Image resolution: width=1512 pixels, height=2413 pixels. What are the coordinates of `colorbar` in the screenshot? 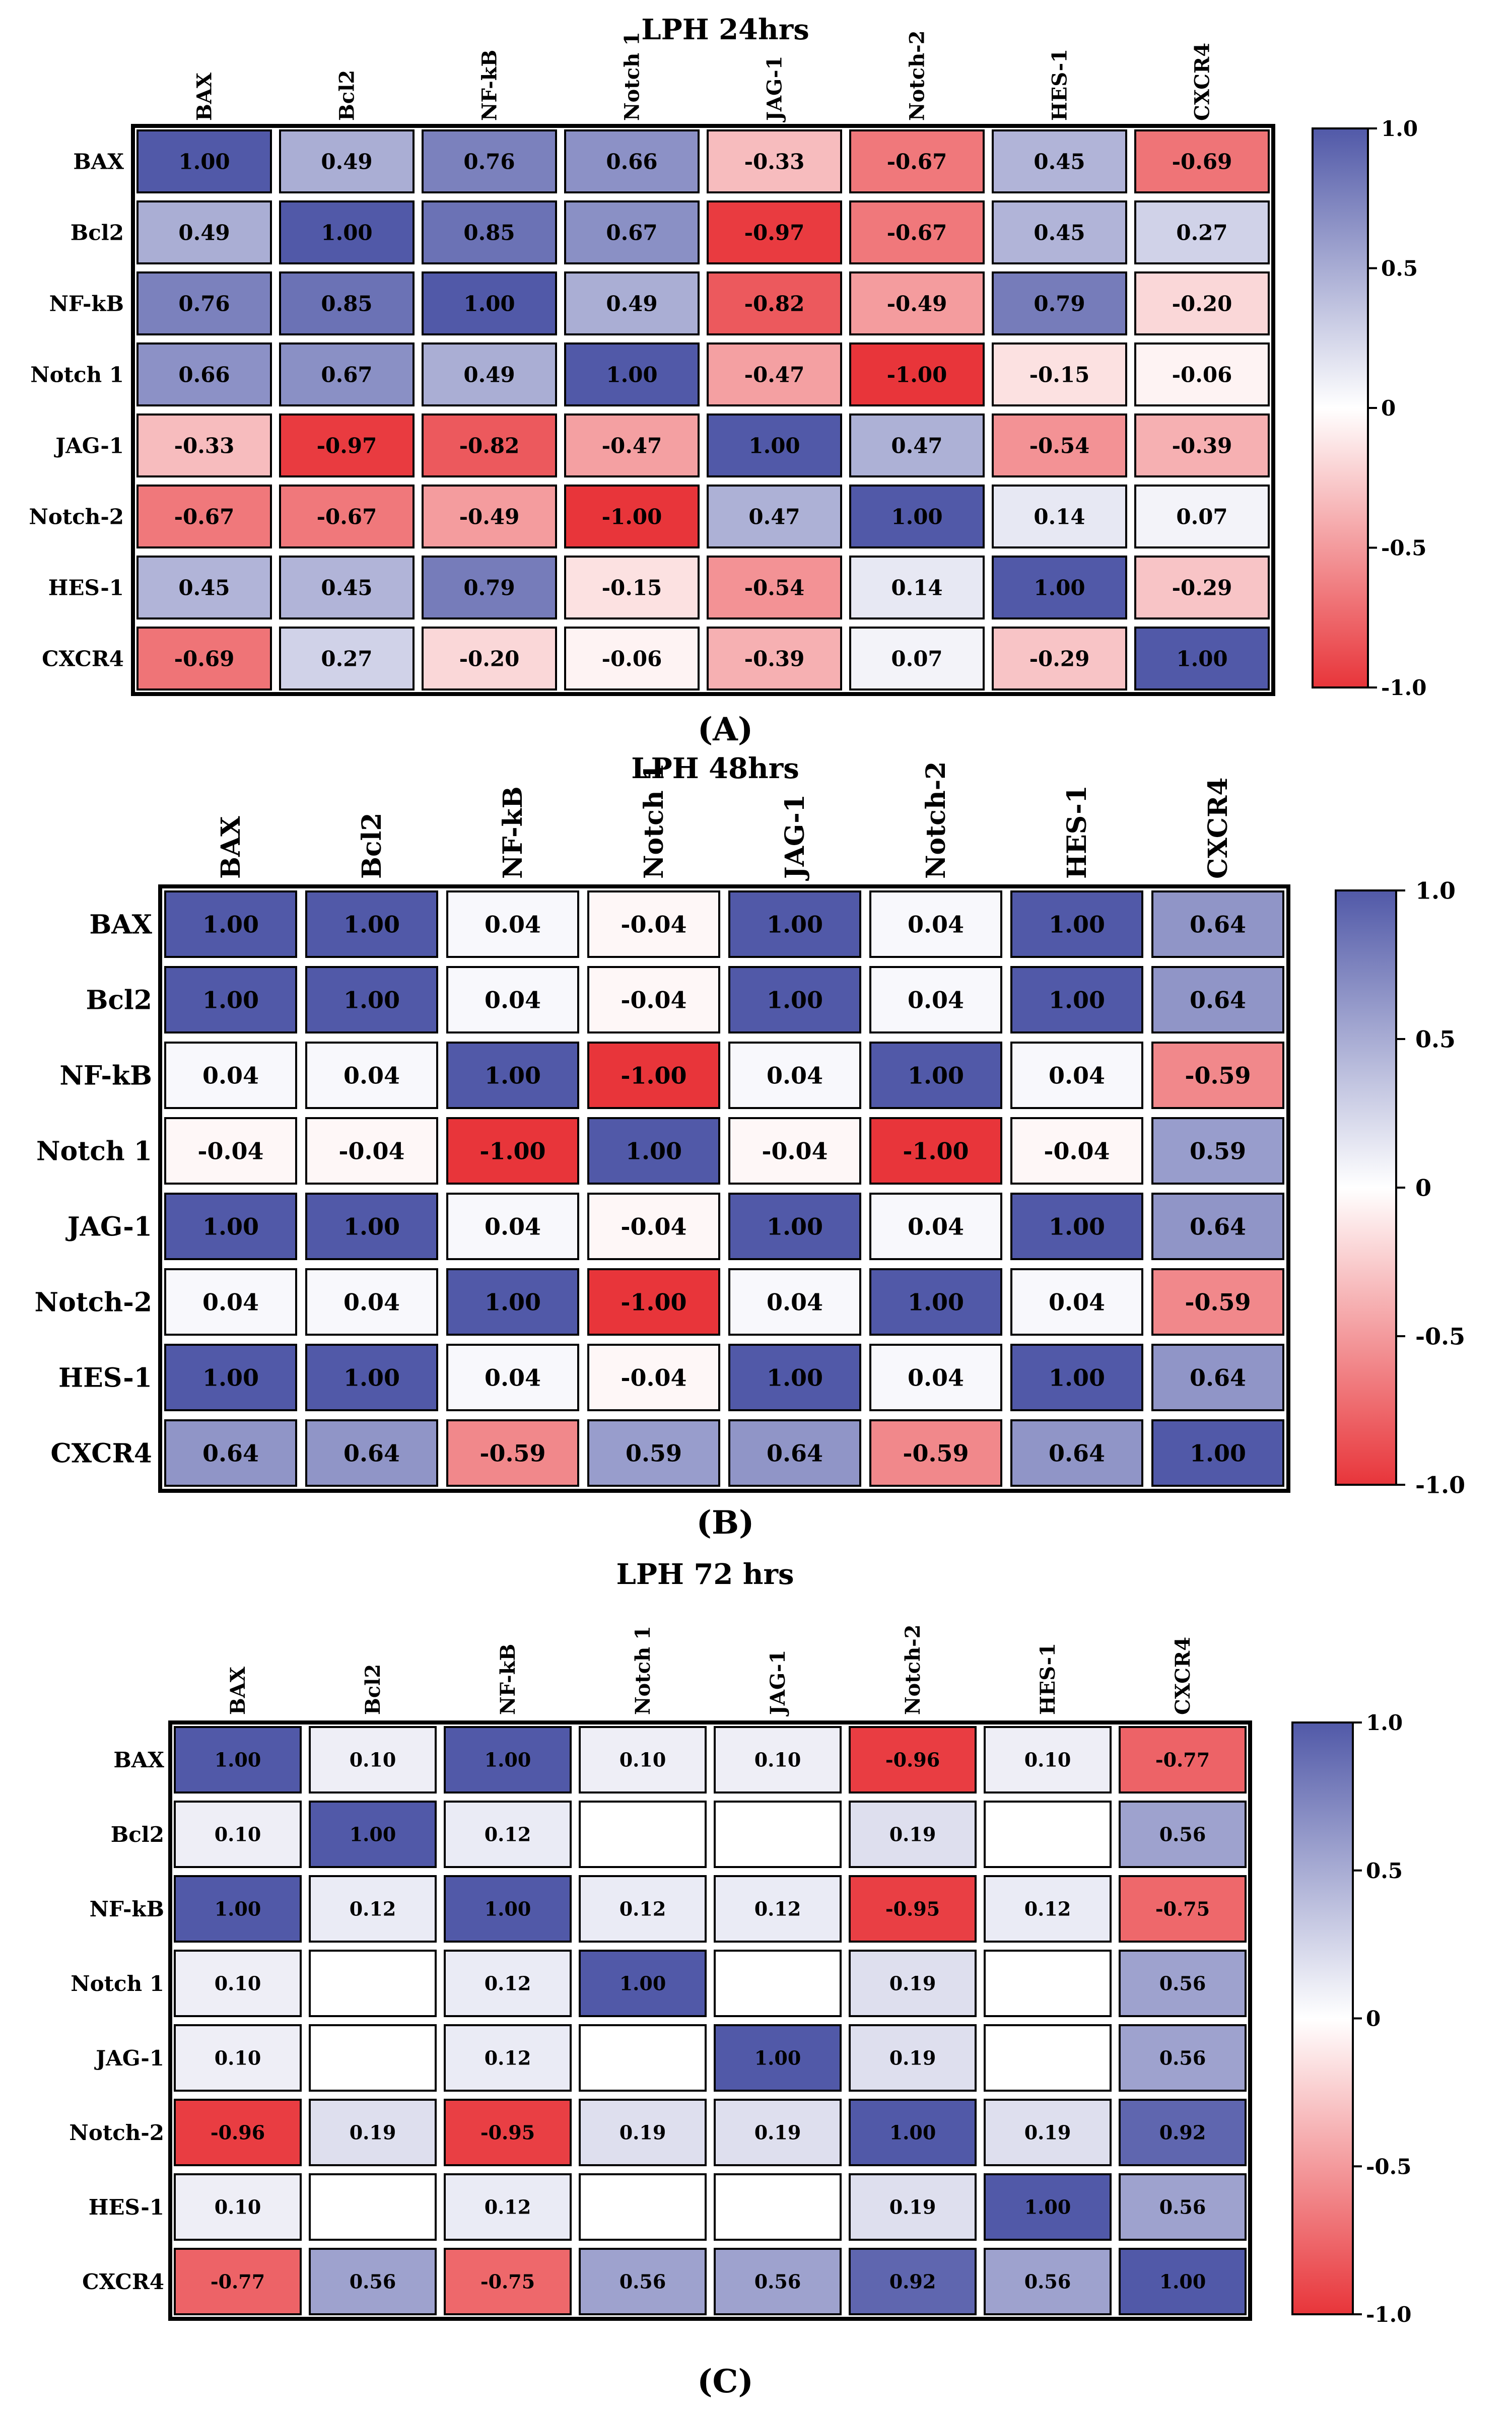 It's located at (1366, 1187).